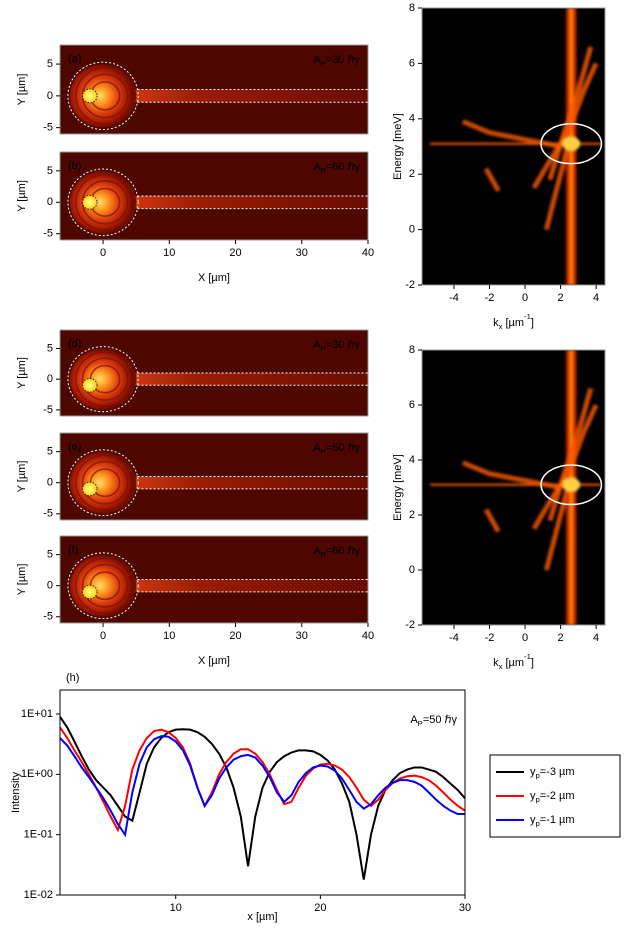 Image resolution: width=635 pixels, height=933 pixels. Describe the element at coordinates (483, 366) in the screenshot. I see `annotation: AP=60 ℏγ` at that location.